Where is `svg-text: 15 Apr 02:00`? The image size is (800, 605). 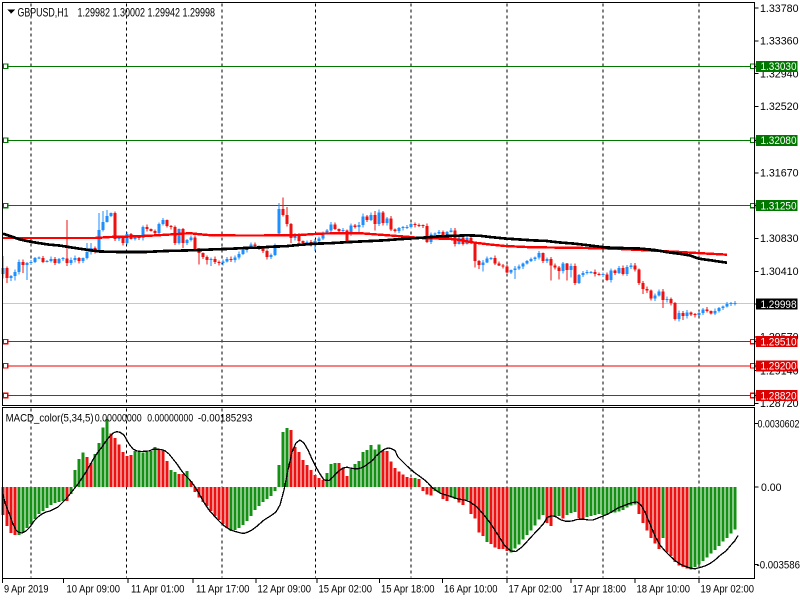 svg-text: 15 Apr 02:00 is located at coordinates (346, 590).